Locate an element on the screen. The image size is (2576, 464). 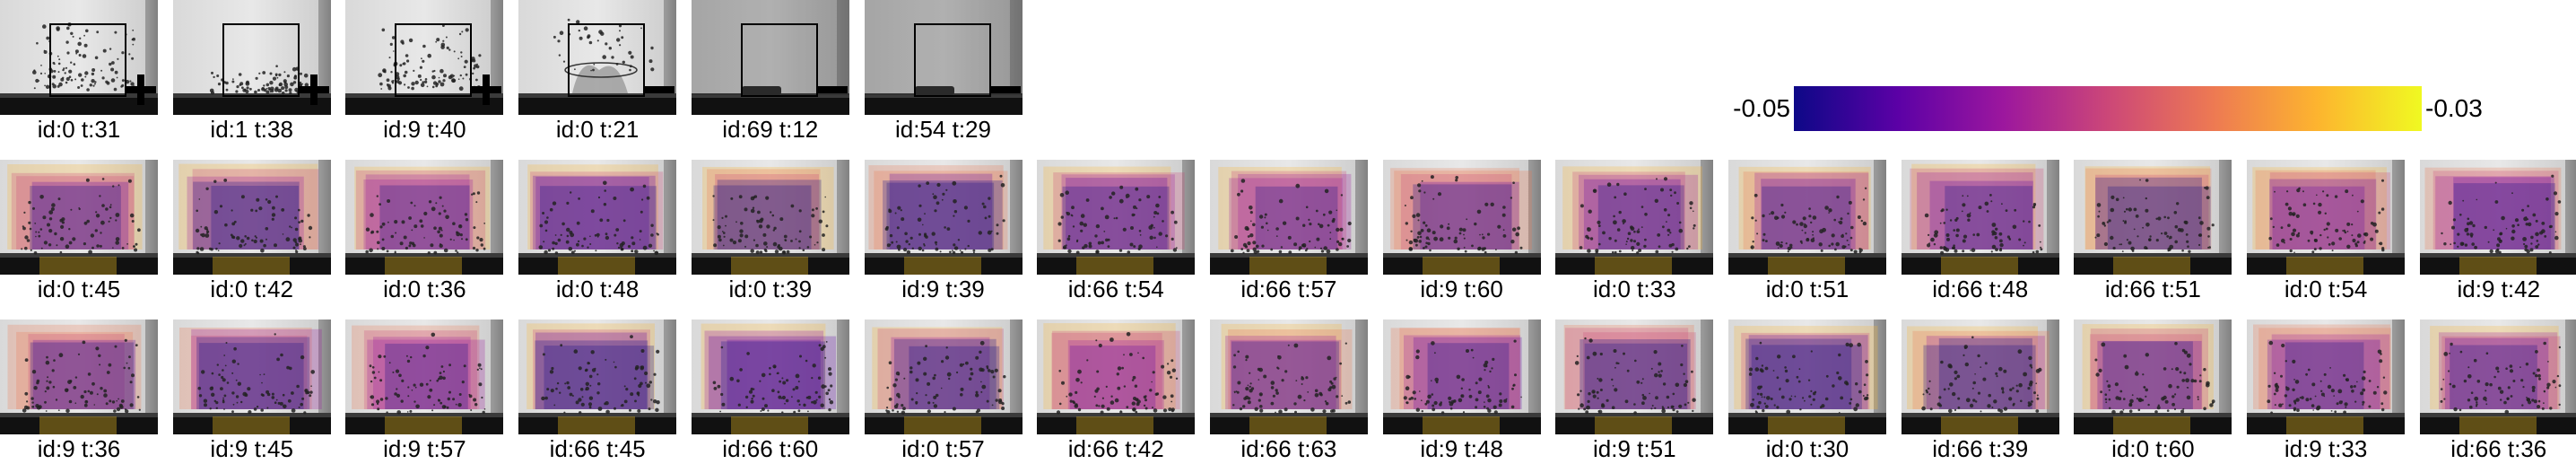
heatmap-tile: id:0 t:42 is located at coordinates (251, 231).